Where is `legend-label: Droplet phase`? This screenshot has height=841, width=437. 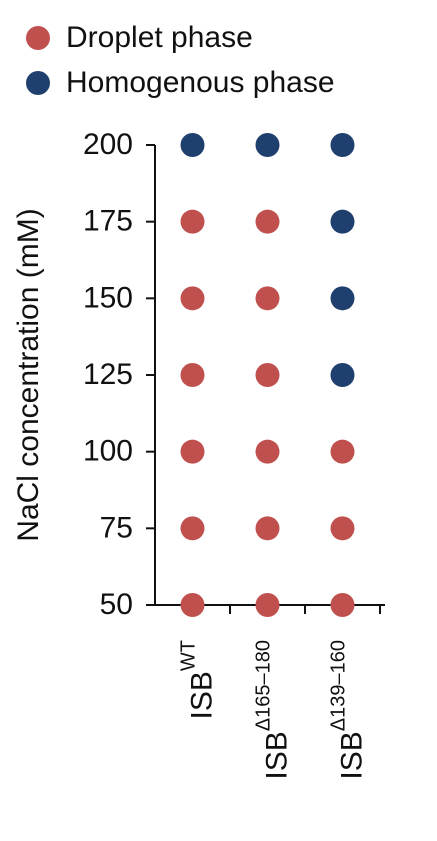 legend-label: Droplet phase is located at coordinates (159, 37).